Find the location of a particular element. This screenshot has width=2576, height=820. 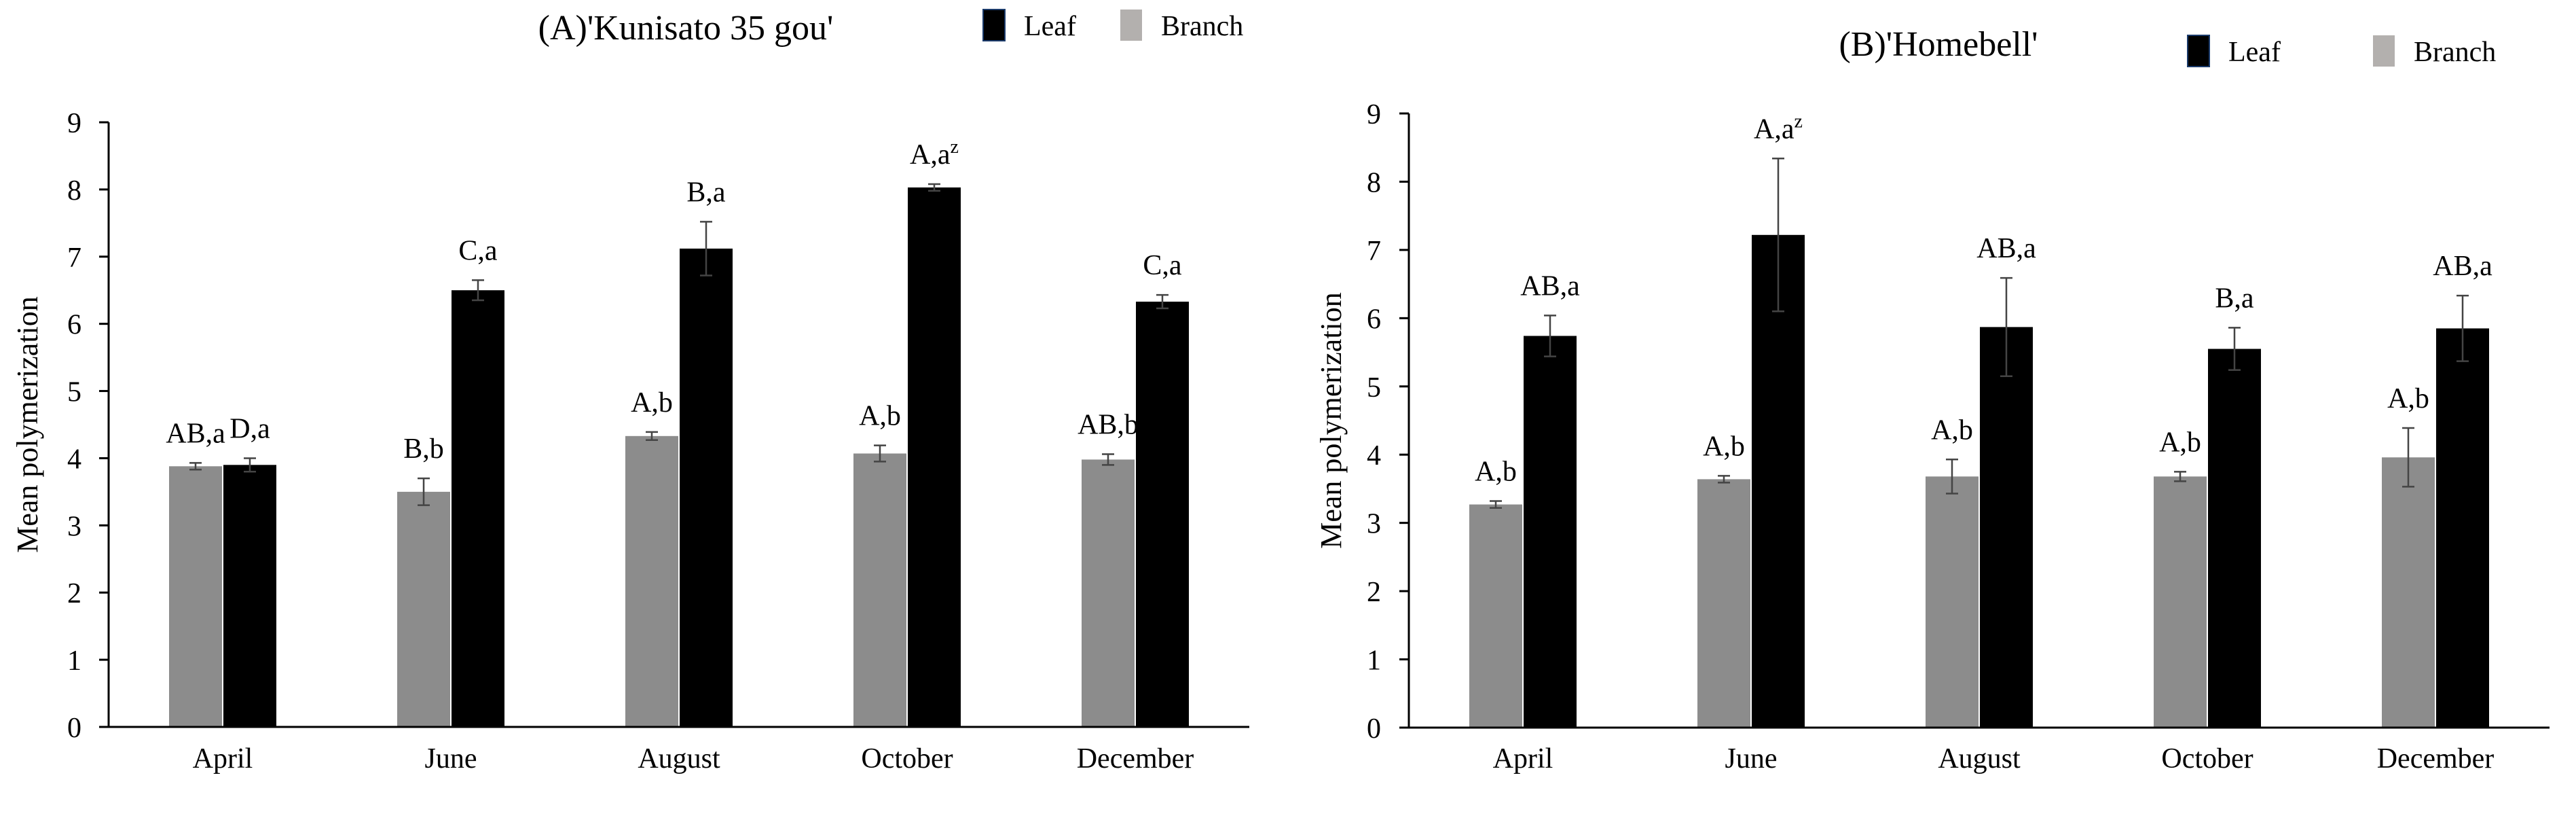

significance-label-text: AB,b is located at coordinates (1108, 425).